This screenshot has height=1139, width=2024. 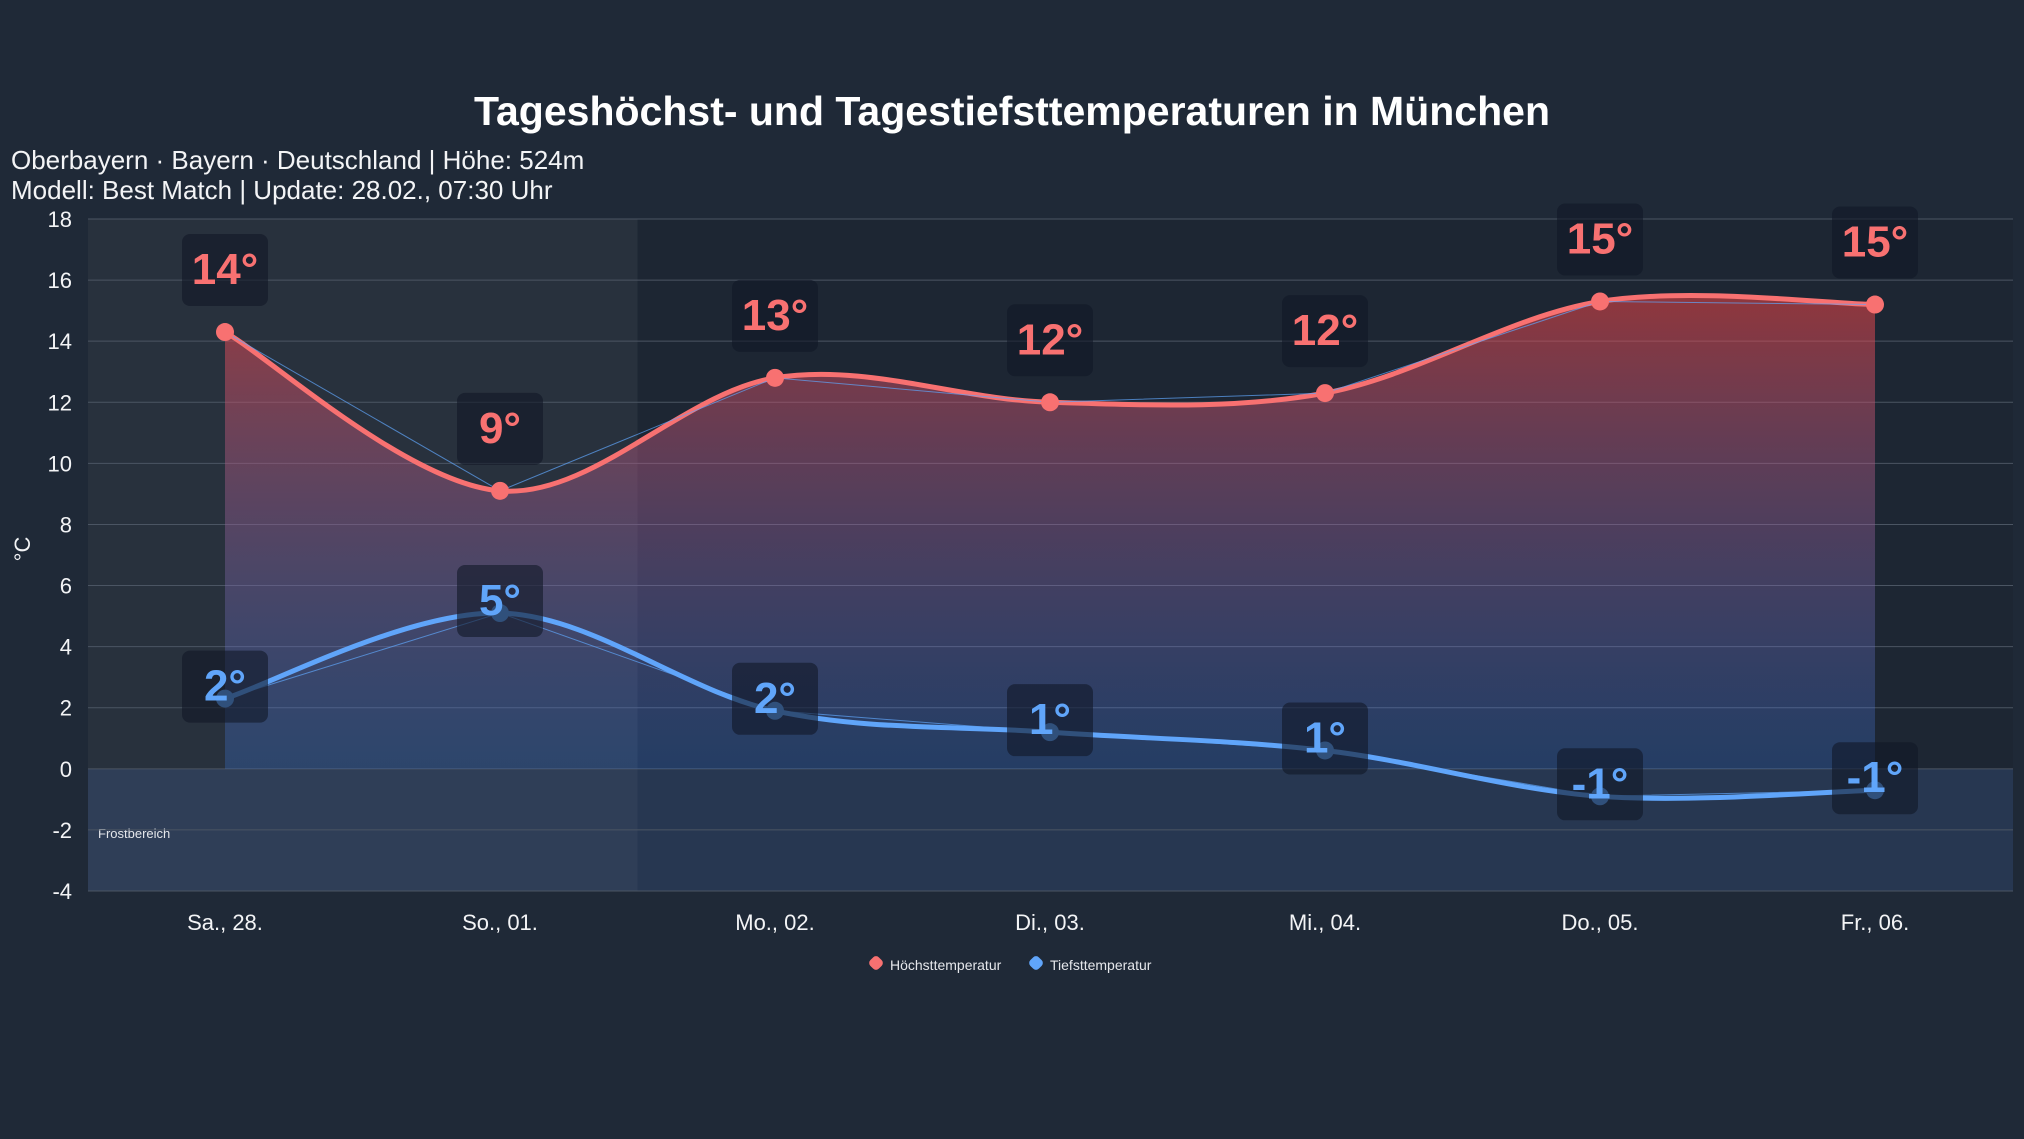 I want to click on legend-label: Höchsttemperatur, so click(x=946, y=965).